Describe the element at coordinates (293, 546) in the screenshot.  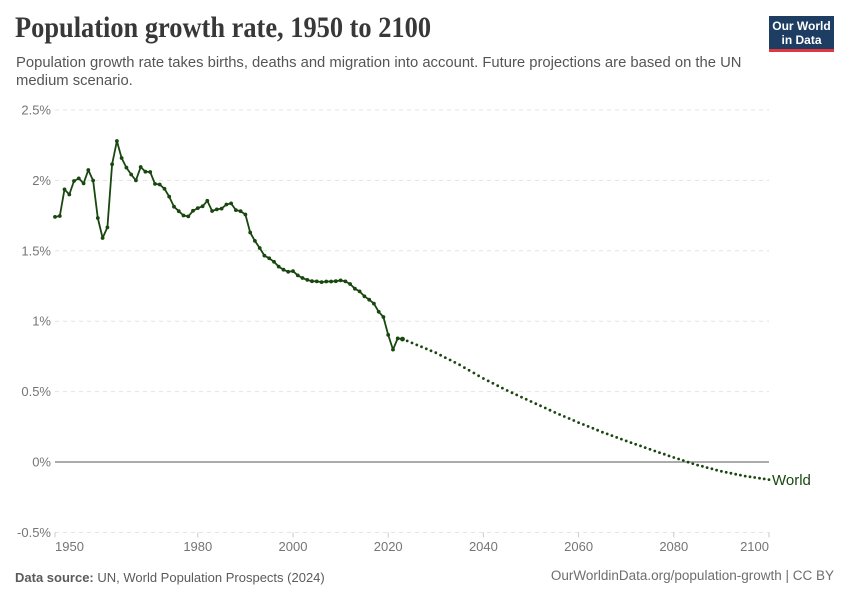
I see `svg-text: 2000` at that location.